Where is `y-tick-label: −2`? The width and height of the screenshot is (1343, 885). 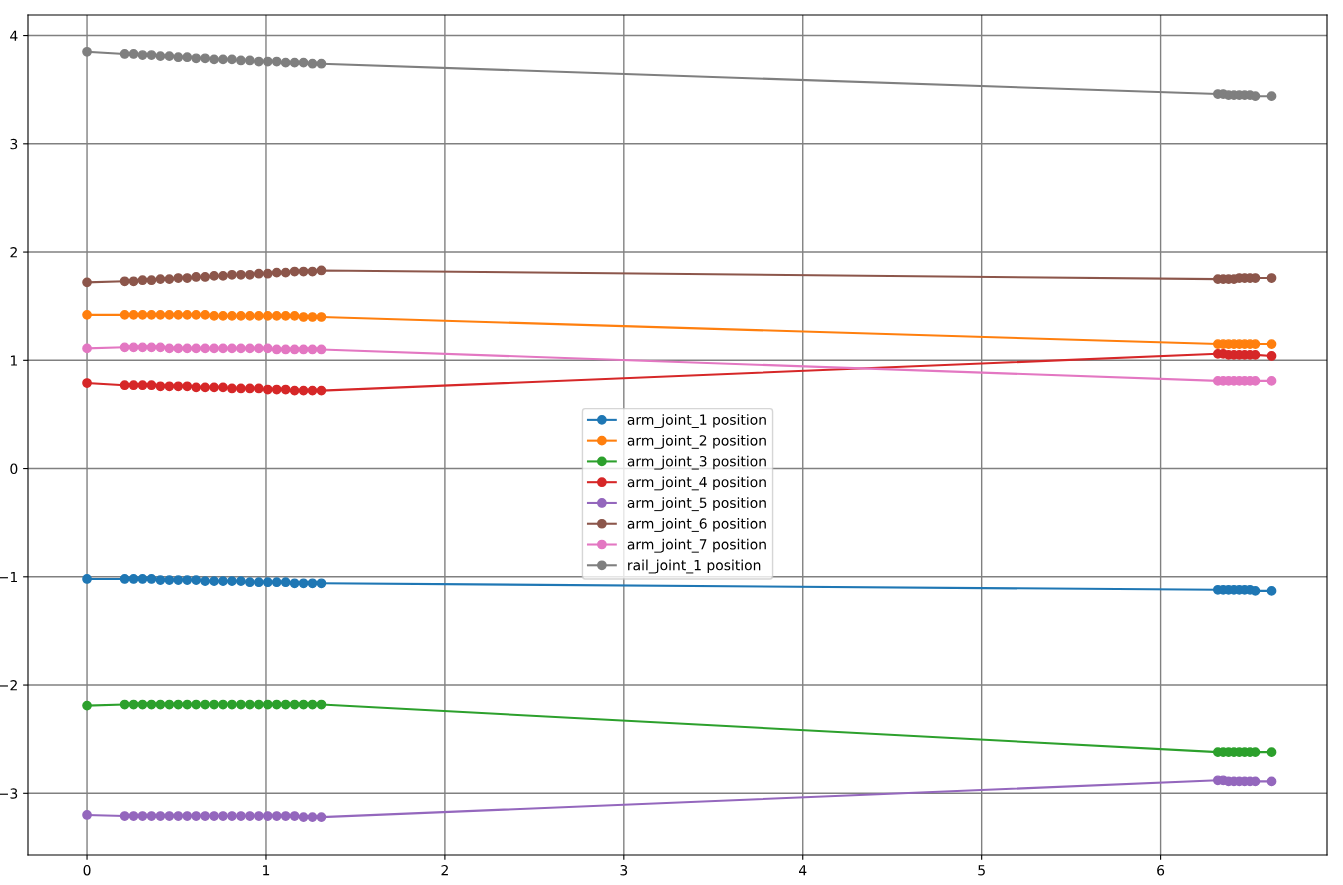 y-tick-label: −2 is located at coordinates (8, 685).